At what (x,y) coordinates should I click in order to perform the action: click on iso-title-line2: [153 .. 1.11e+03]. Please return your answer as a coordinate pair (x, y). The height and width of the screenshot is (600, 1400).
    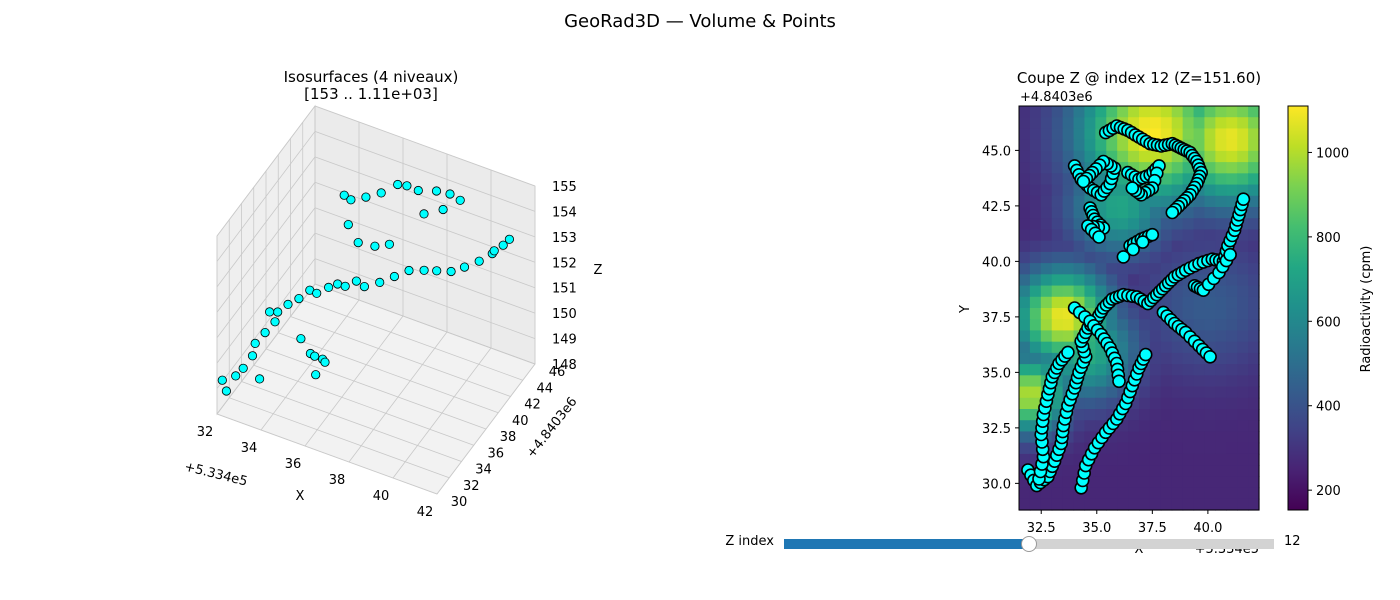
    Looking at the image, I should click on (371, 94).